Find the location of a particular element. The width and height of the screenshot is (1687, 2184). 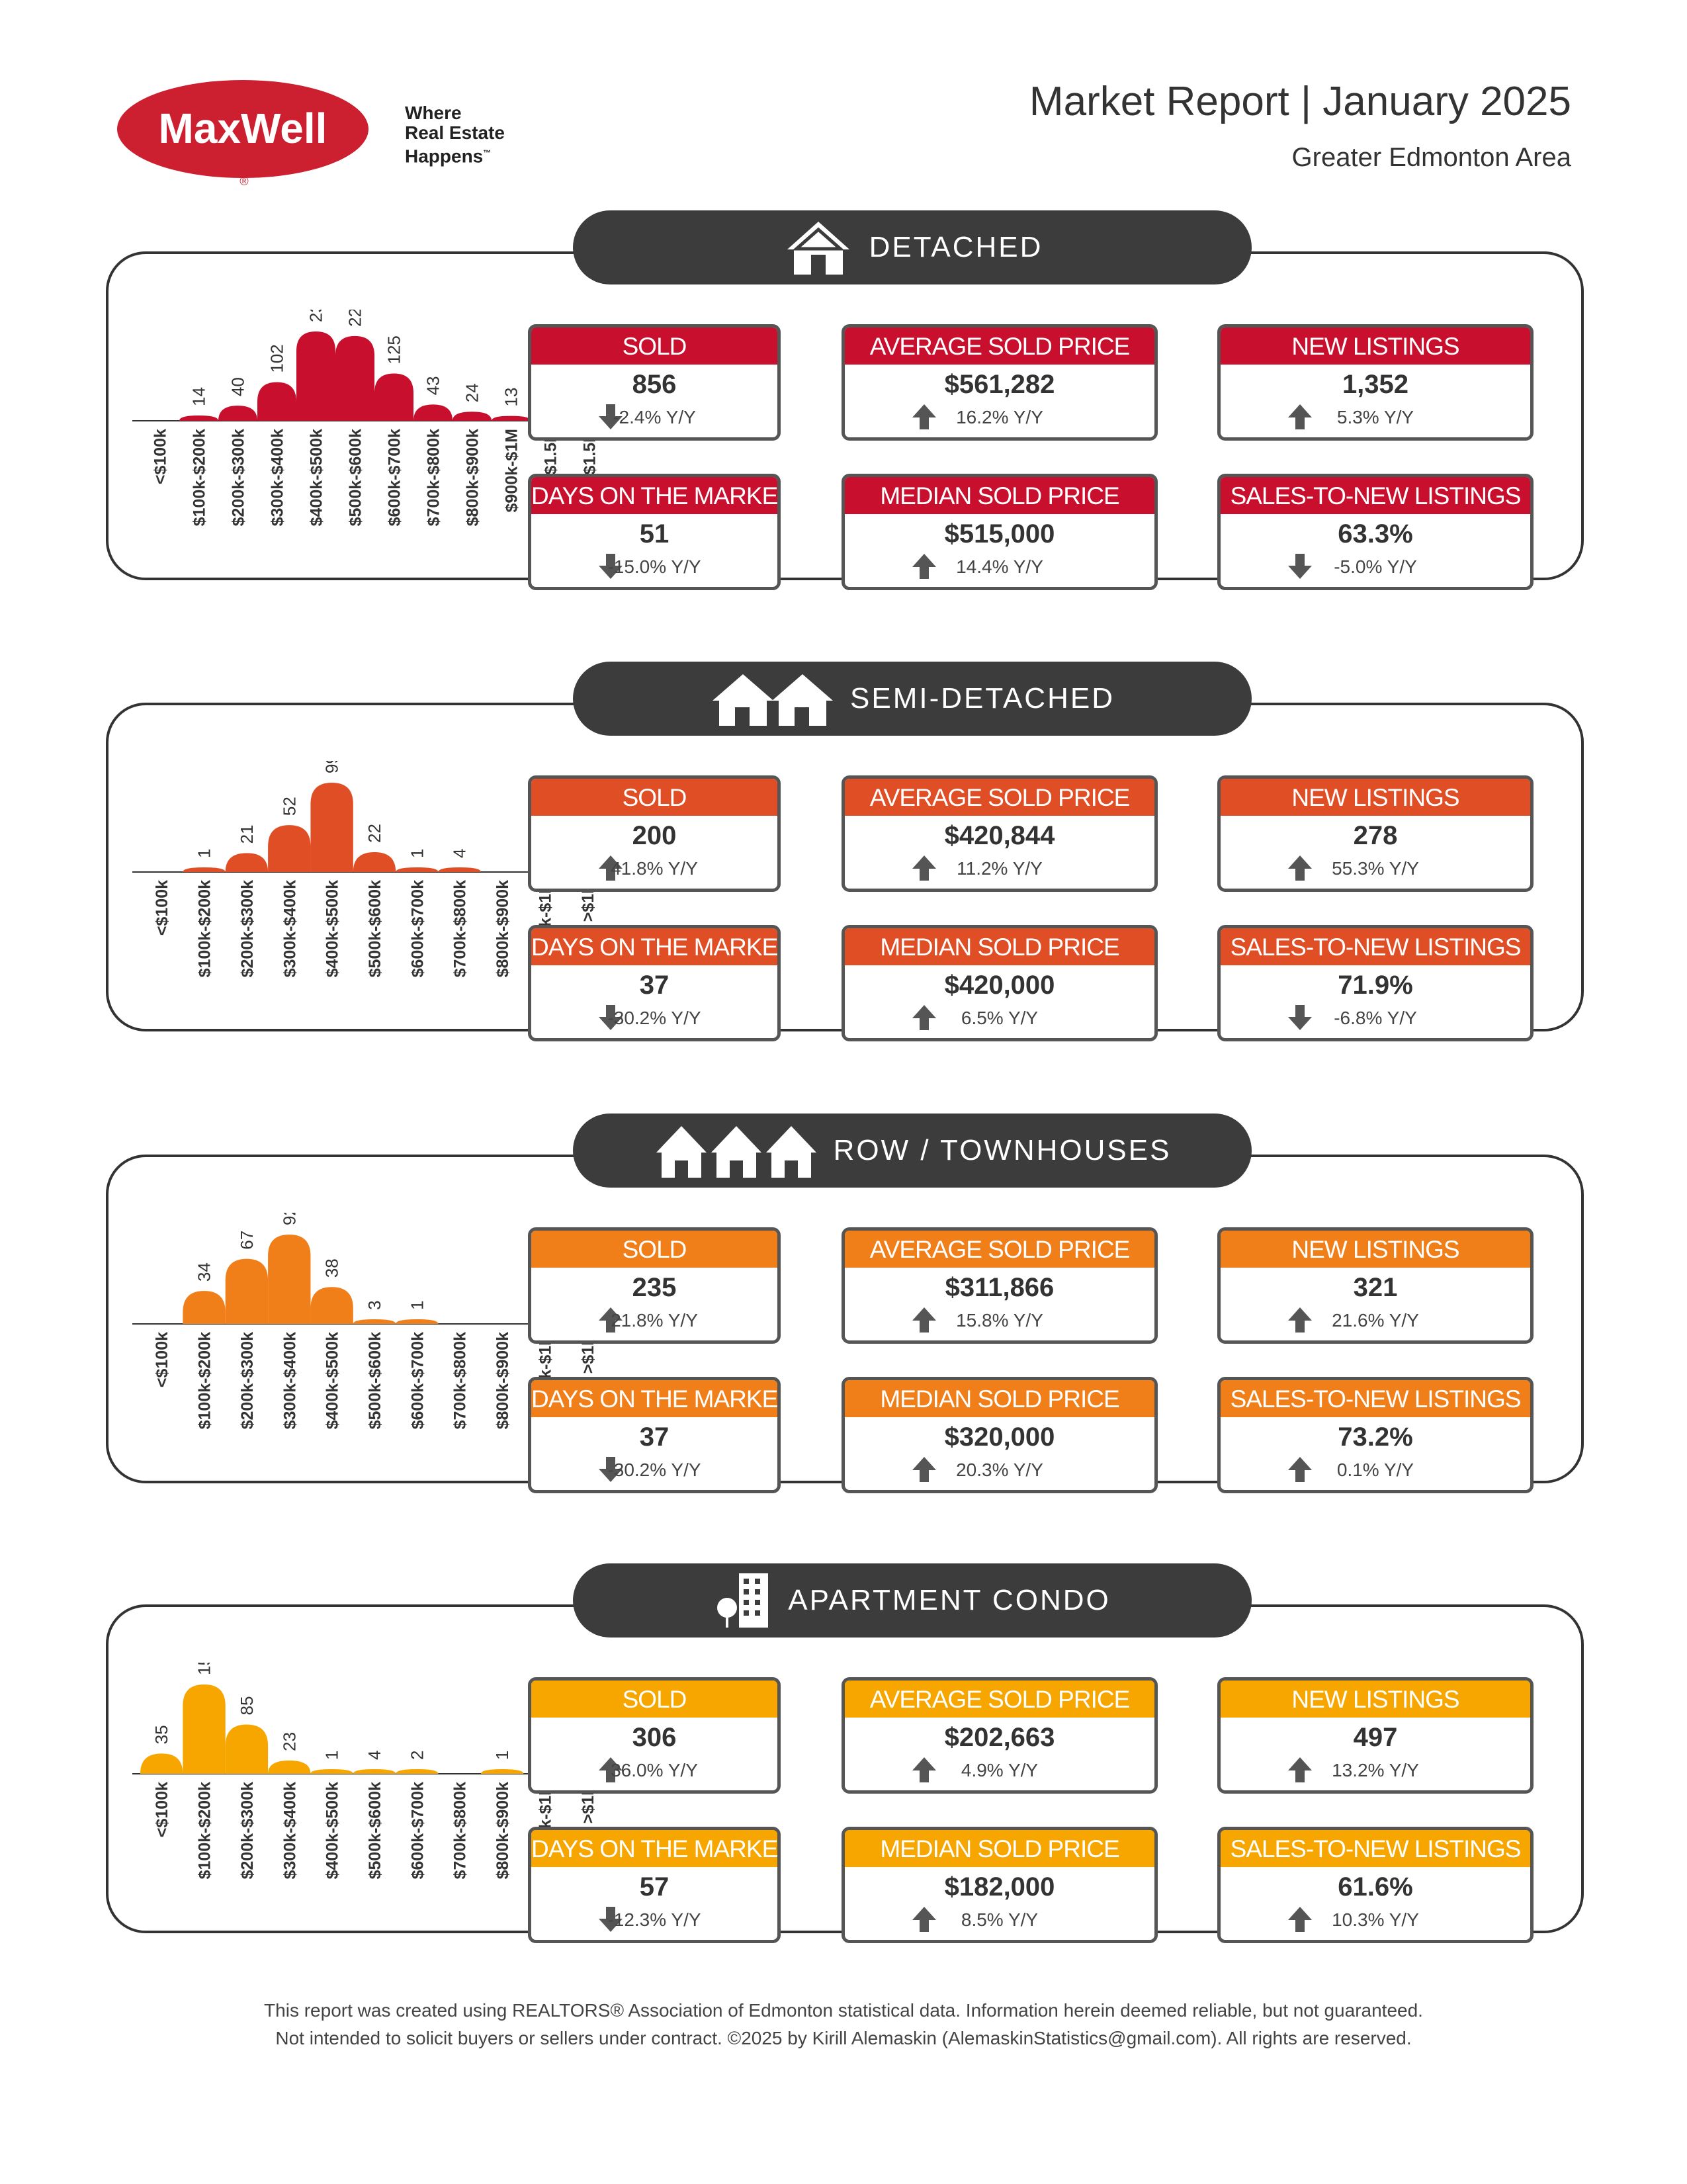

chart-data-label: 154 is located at coordinates (205, 1669).